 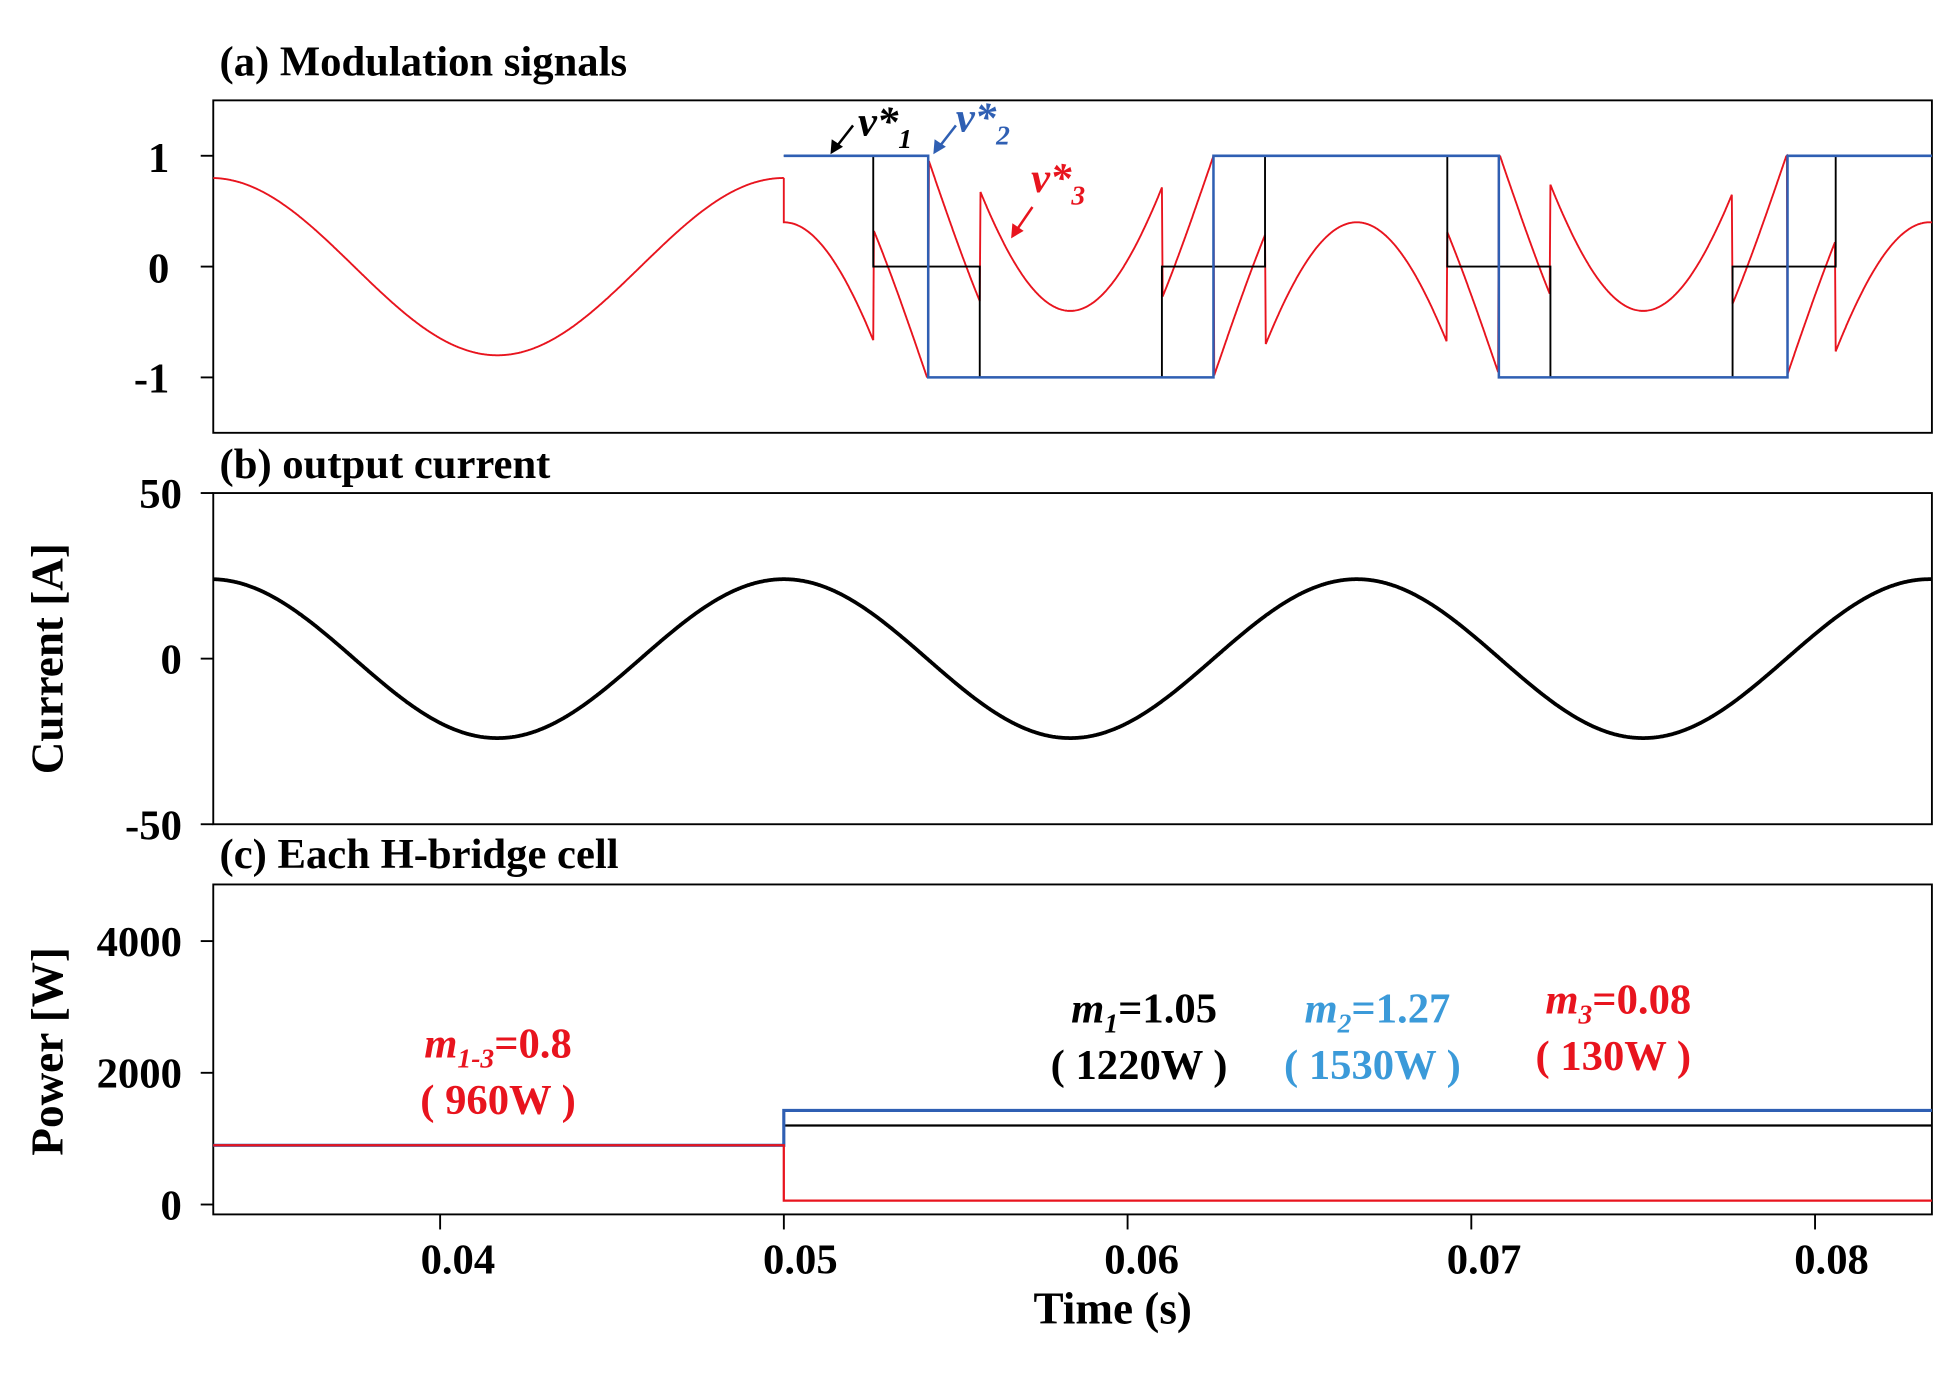 What do you see at coordinates (160, 494) in the screenshot?
I see `ytick-b-50: 50` at bounding box center [160, 494].